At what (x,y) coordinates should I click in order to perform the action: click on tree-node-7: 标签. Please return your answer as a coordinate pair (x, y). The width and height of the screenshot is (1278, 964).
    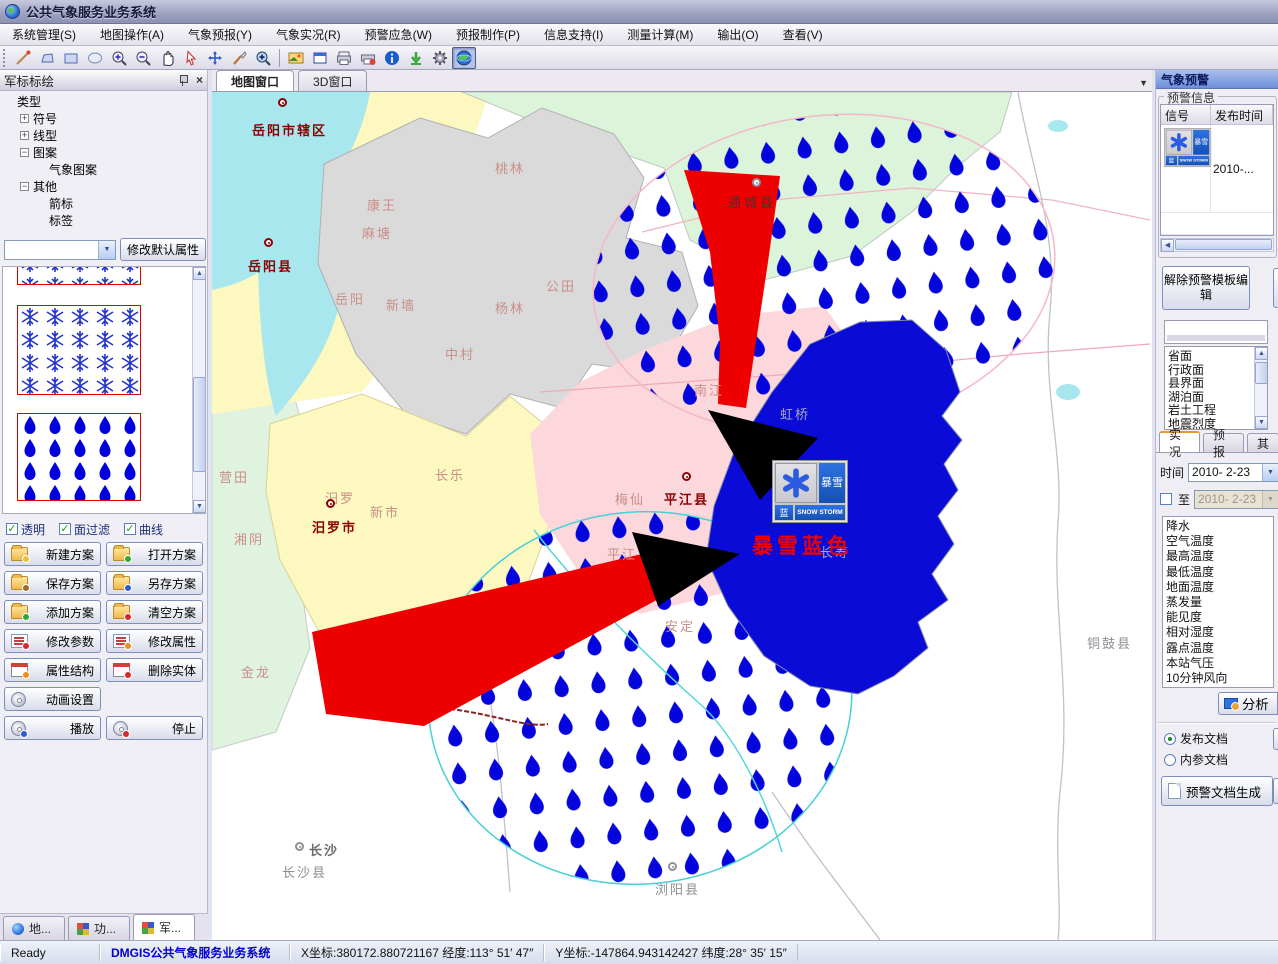
    Looking at the image, I should click on (100, 220).